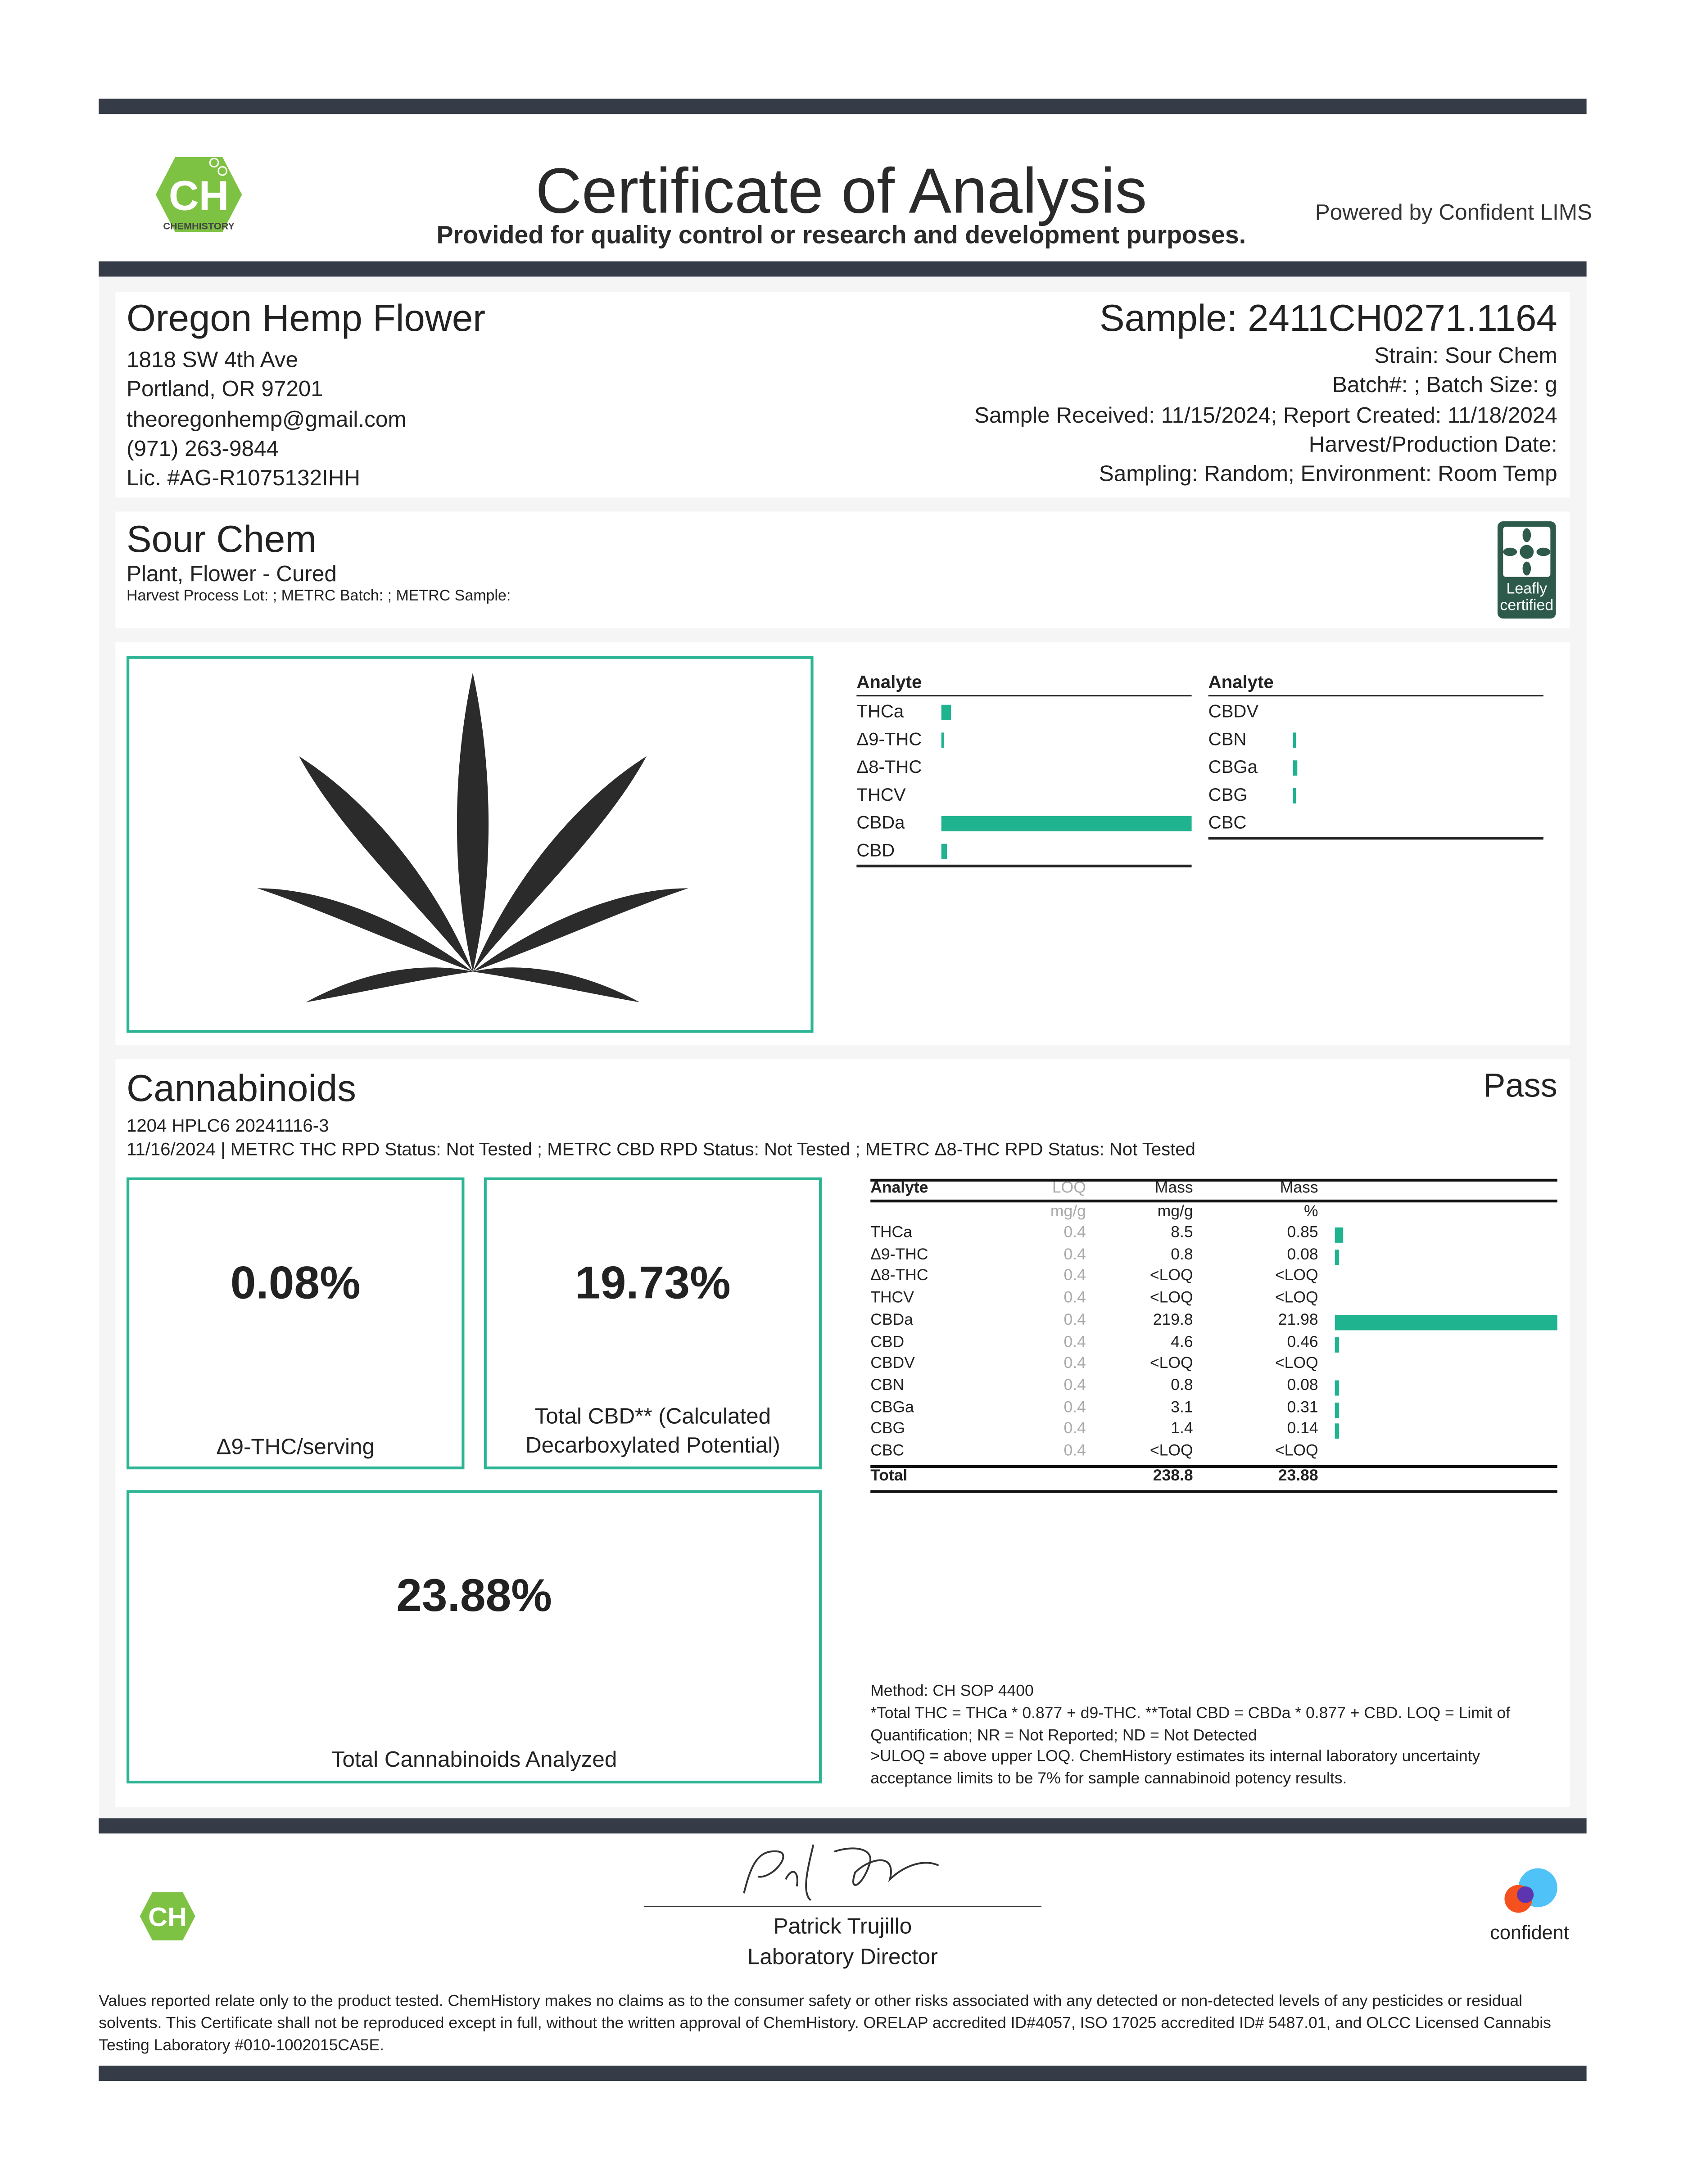  Describe the element at coordinates (889, 1476) in the screenshot. I see `cell-0: Total` at that location.